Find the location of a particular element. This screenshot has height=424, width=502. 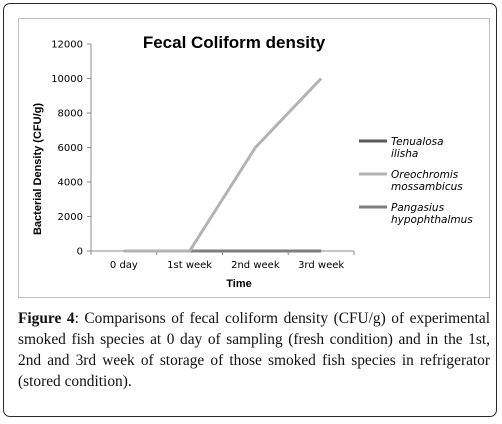

legend-label: mossambicus is located at coordinates (427, 187).